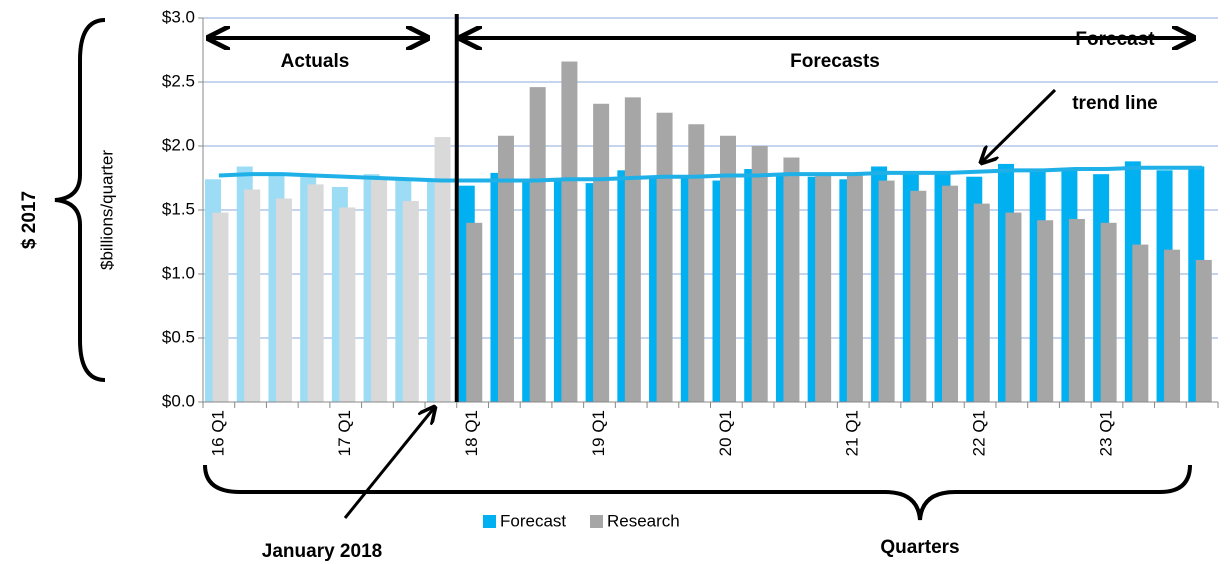  I want to click on legend-label: Research, so click(643, 520).